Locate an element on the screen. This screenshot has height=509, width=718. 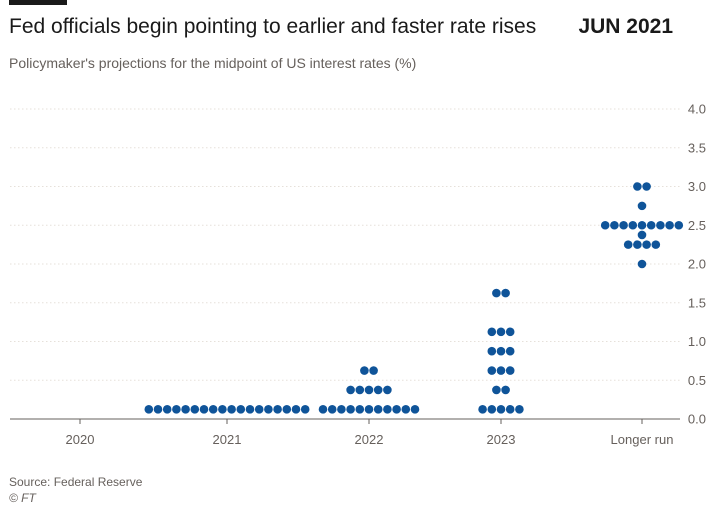
top-rule is located at coordinates (38, 2).